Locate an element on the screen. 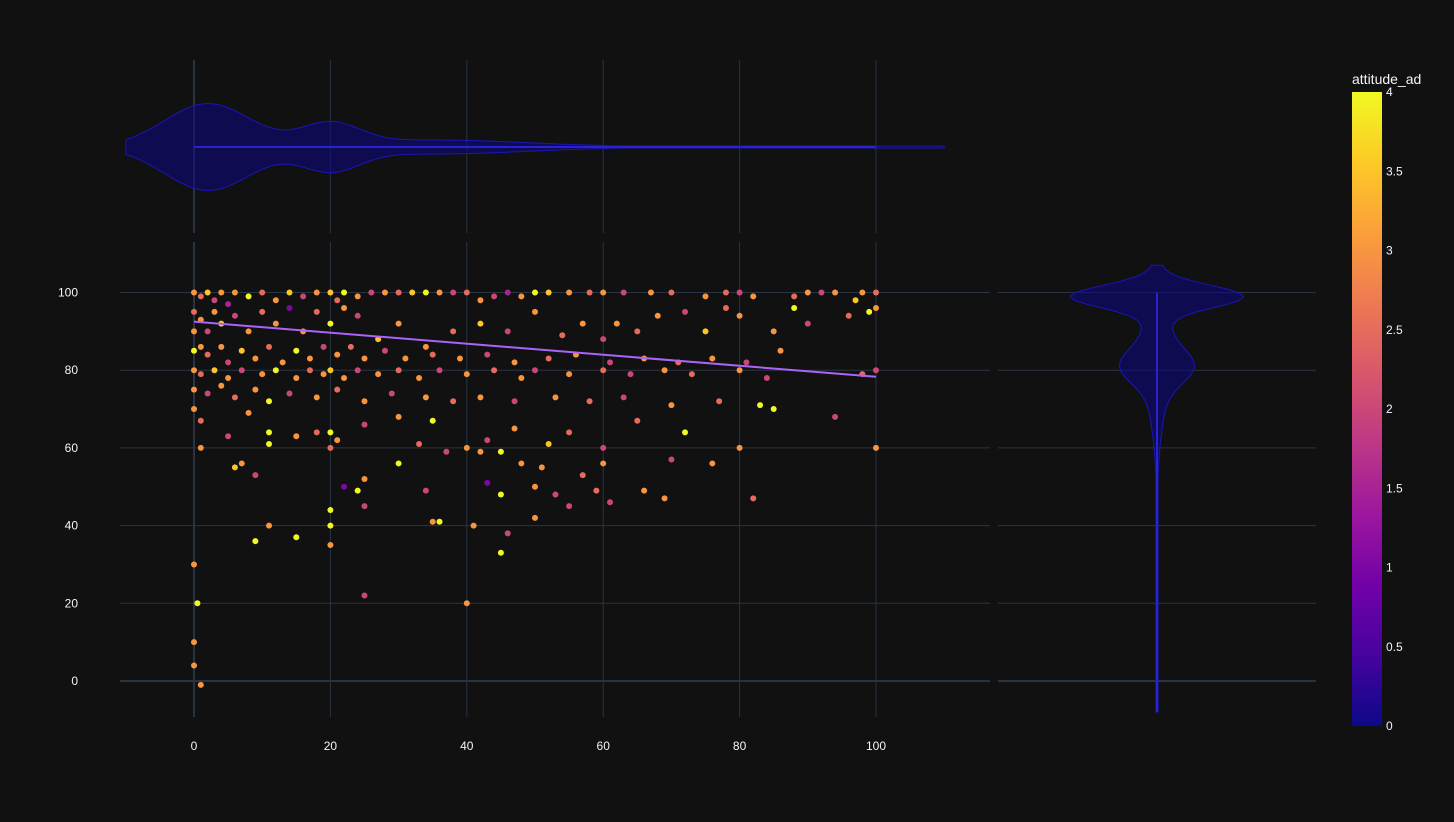 The image size is (1454, 822). y-tick-label: 20 is located at coordinates (72, 603).